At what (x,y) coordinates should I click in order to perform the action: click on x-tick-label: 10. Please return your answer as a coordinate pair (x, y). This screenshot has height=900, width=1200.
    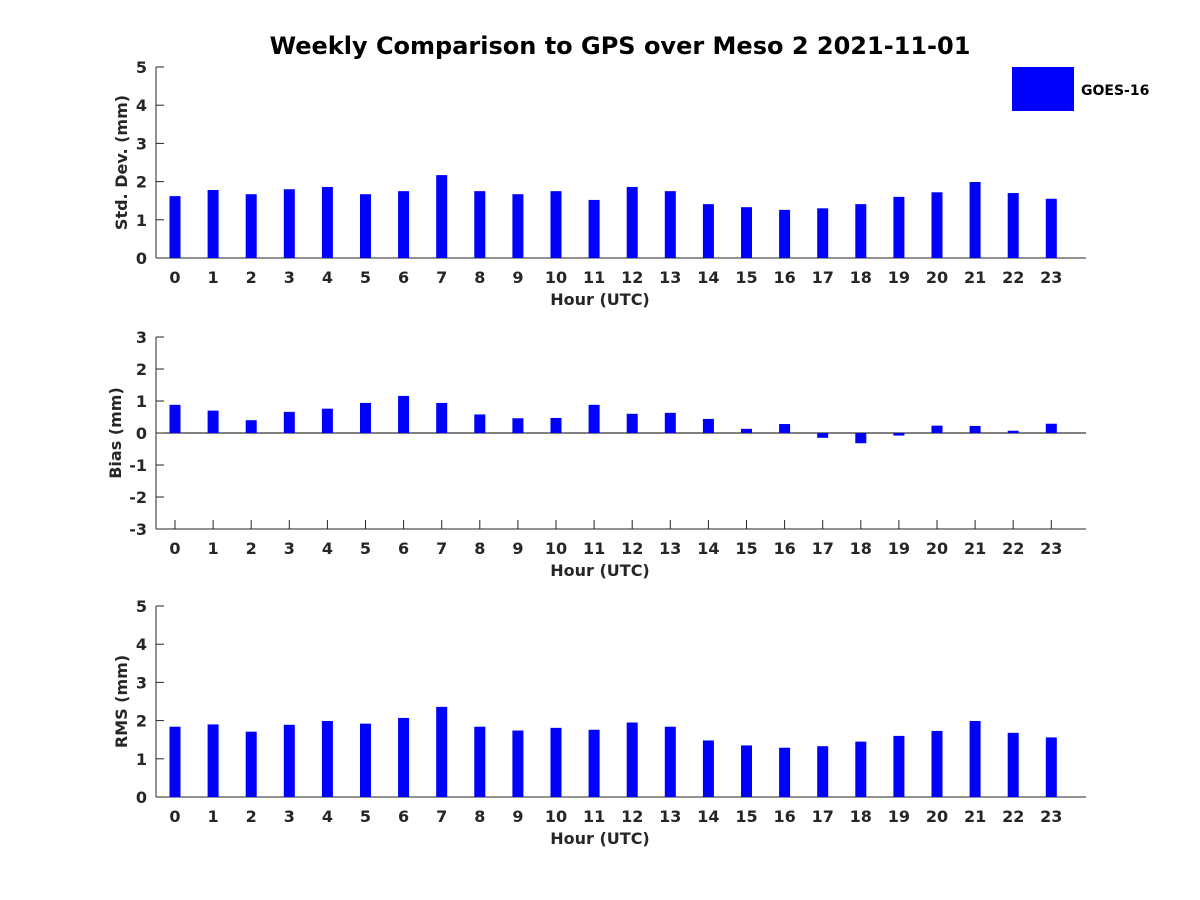
    Looking at the image, I should click on (556, 548).